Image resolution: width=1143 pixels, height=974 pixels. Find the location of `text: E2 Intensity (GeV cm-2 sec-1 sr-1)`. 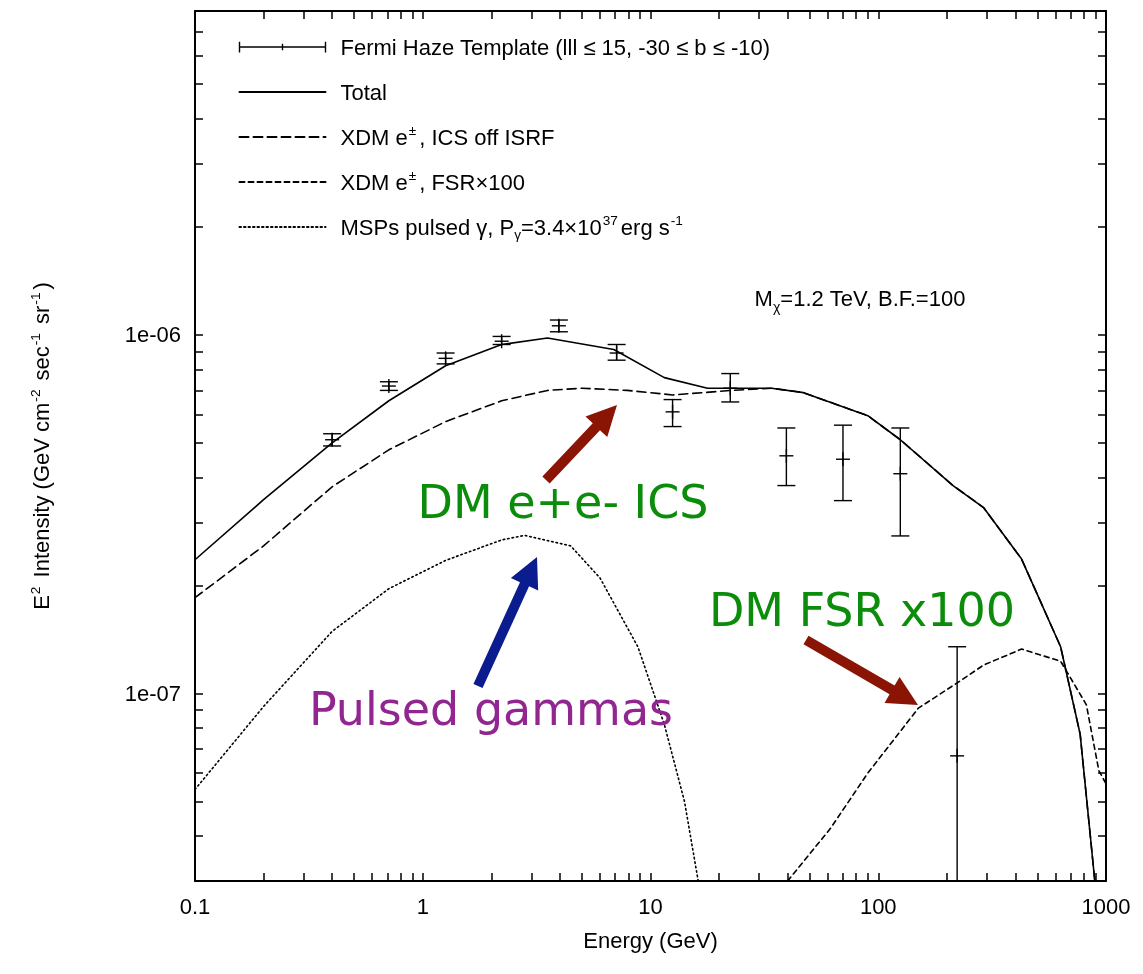

text: E2 Intensity (GeV cm-2 sec-1 sr-1) is located at coordinates (41, 446).